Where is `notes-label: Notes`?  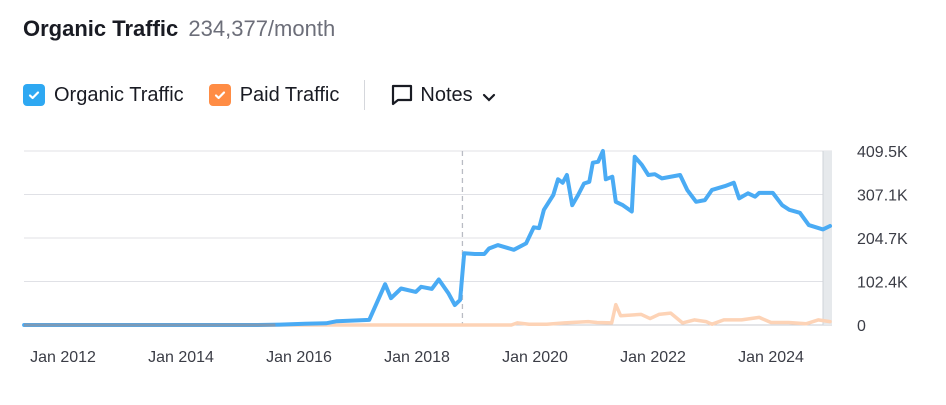 notes-label: Notes is located at coordinates (446, 94).